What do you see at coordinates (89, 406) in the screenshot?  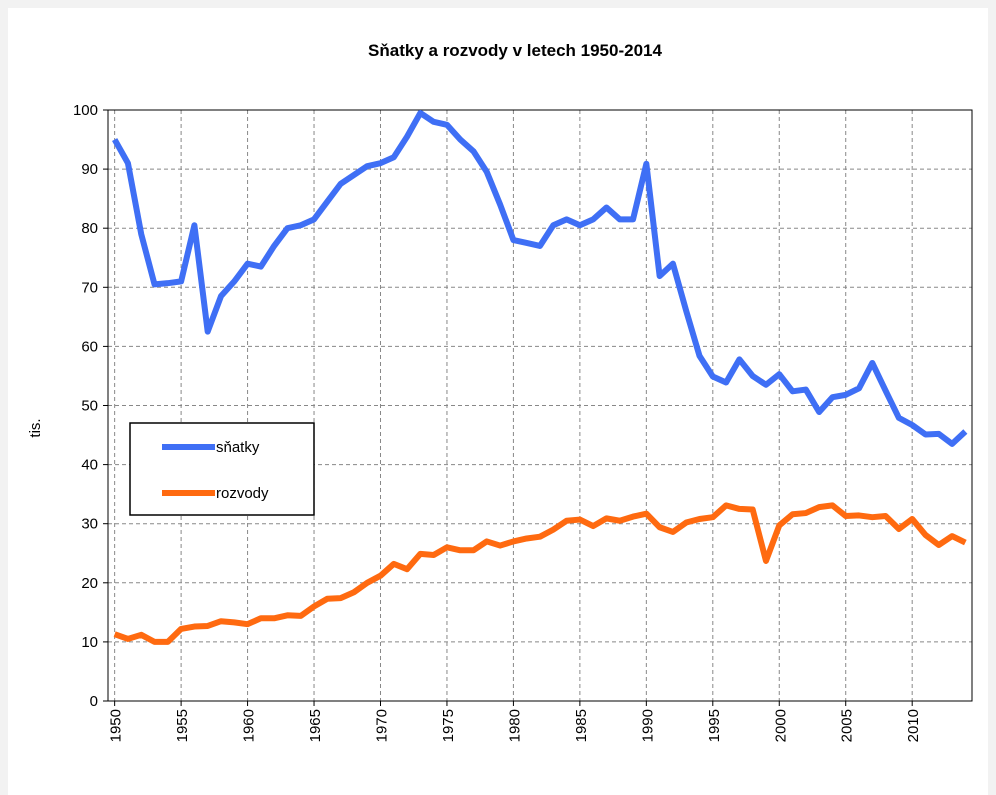 I see `y-tick-label: 50` at bounding box center [89, 406].